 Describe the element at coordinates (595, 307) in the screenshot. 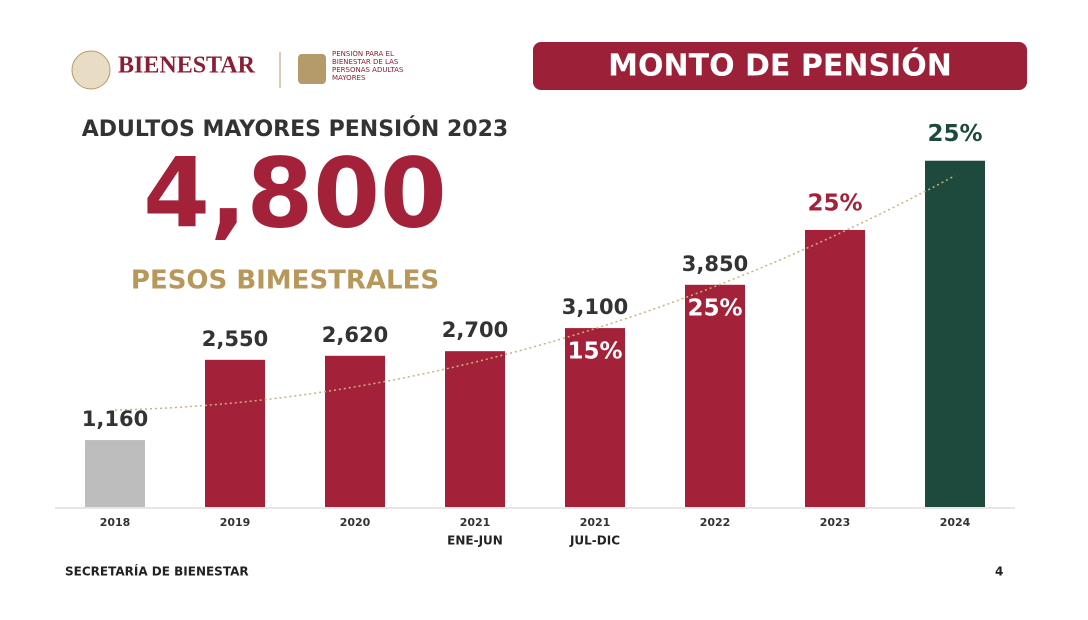

I see `value-label: 3,100` at that location.